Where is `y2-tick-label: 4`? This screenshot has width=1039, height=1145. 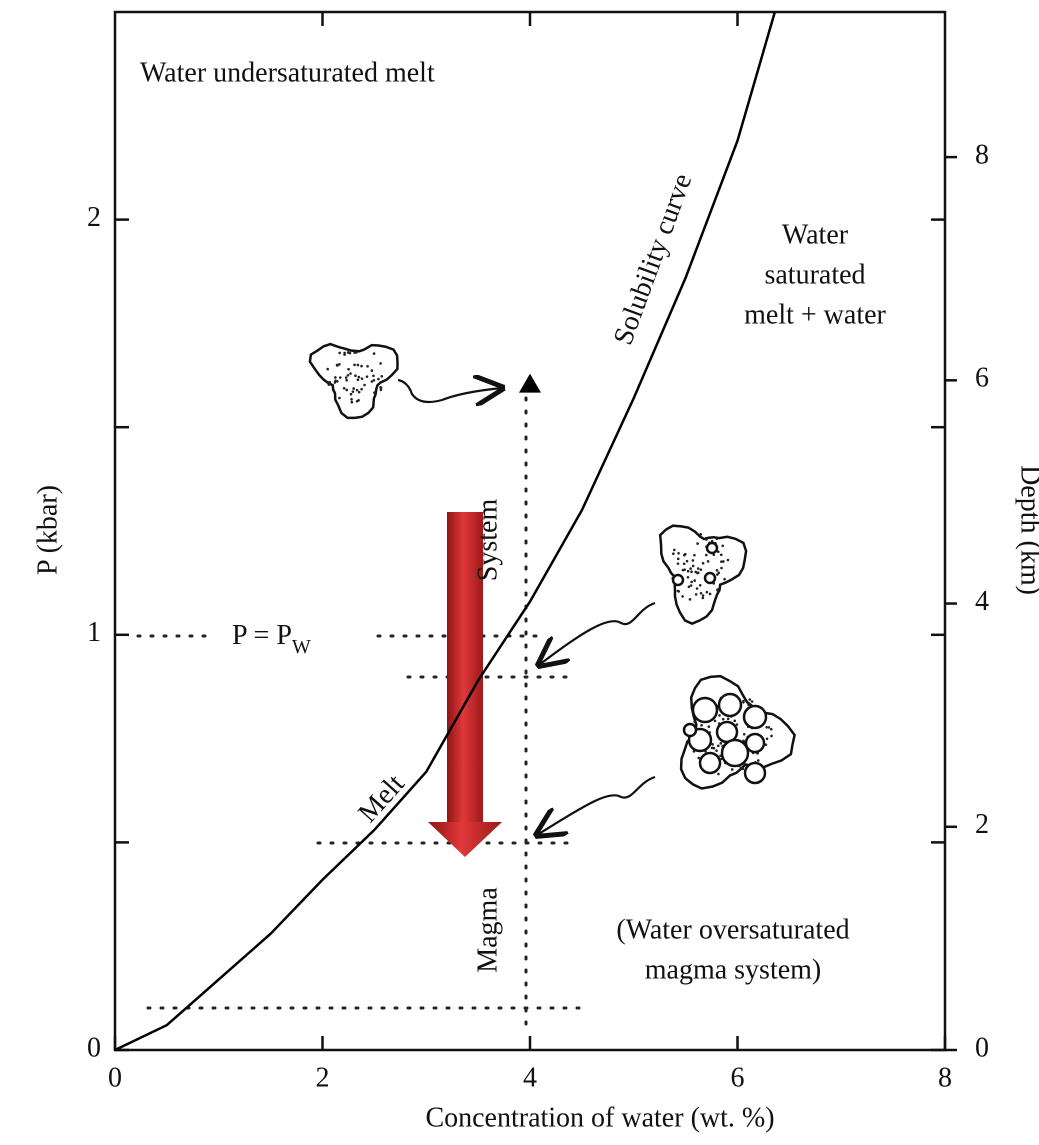
y2-tick-label: 4 is located at coordinates (982, 601).